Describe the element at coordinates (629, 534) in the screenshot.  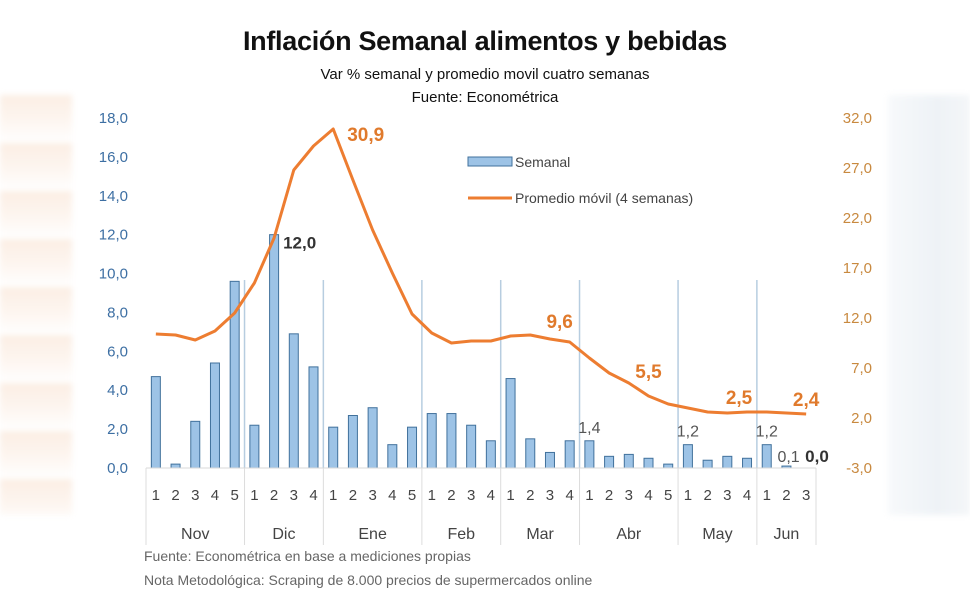
I see `x-month-label: Abr` at that location.